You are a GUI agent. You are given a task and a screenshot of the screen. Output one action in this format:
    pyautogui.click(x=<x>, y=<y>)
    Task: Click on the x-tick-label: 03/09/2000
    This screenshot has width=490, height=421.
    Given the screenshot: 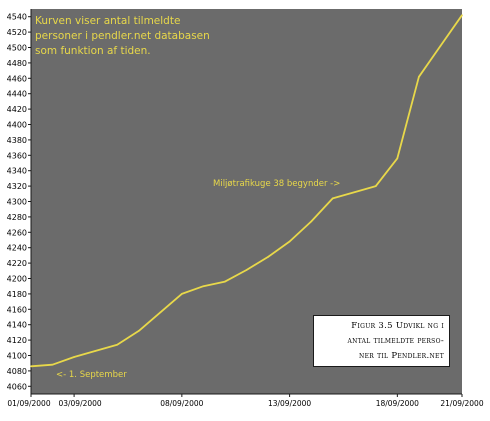 What is the action you would take?
    pyautogui.click(x=79, y=403)
    